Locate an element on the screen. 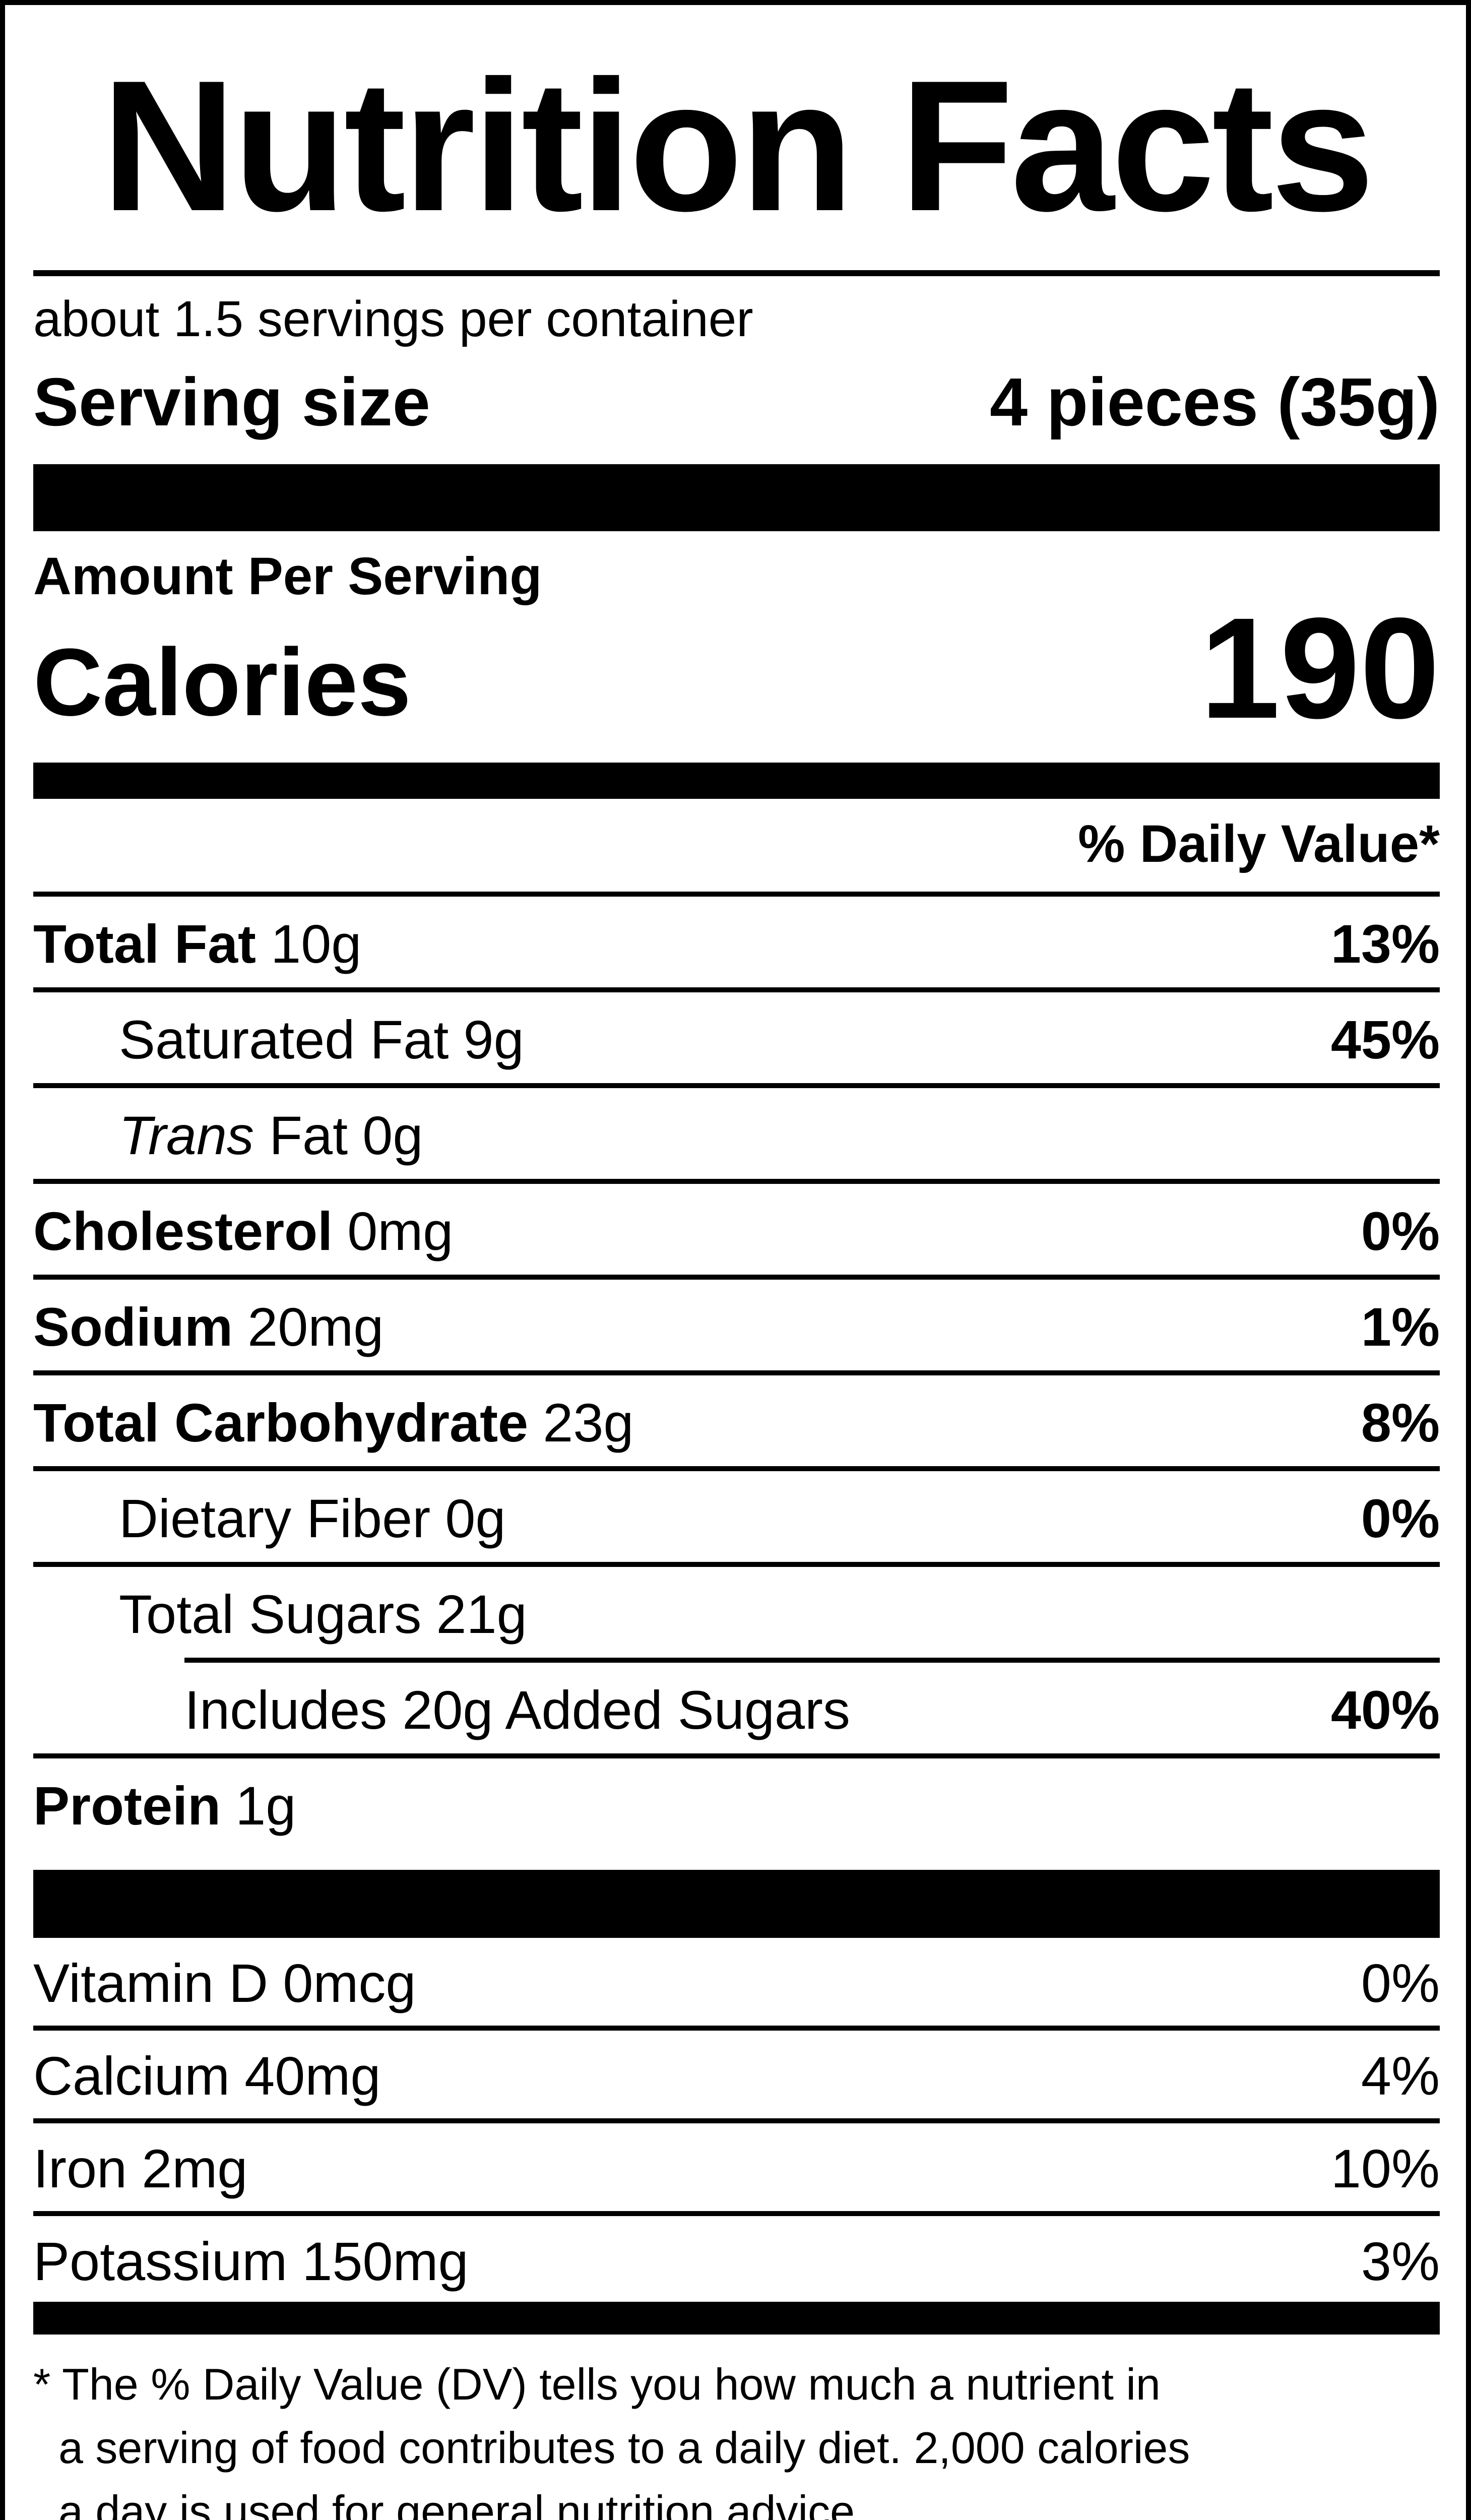 The image size is (1471, 2520). calories-value: 190 is located at coordinates (1320, 668).